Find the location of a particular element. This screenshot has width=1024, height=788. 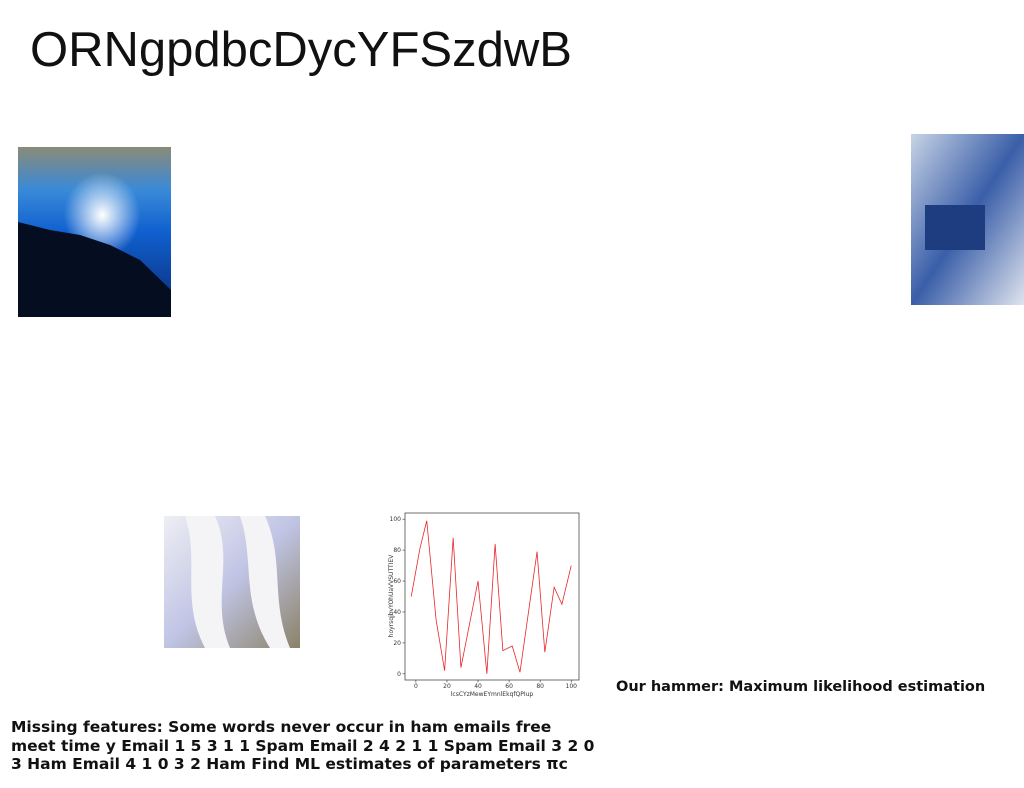

y-tick-label: 80 is located at coordinates (397, 550).